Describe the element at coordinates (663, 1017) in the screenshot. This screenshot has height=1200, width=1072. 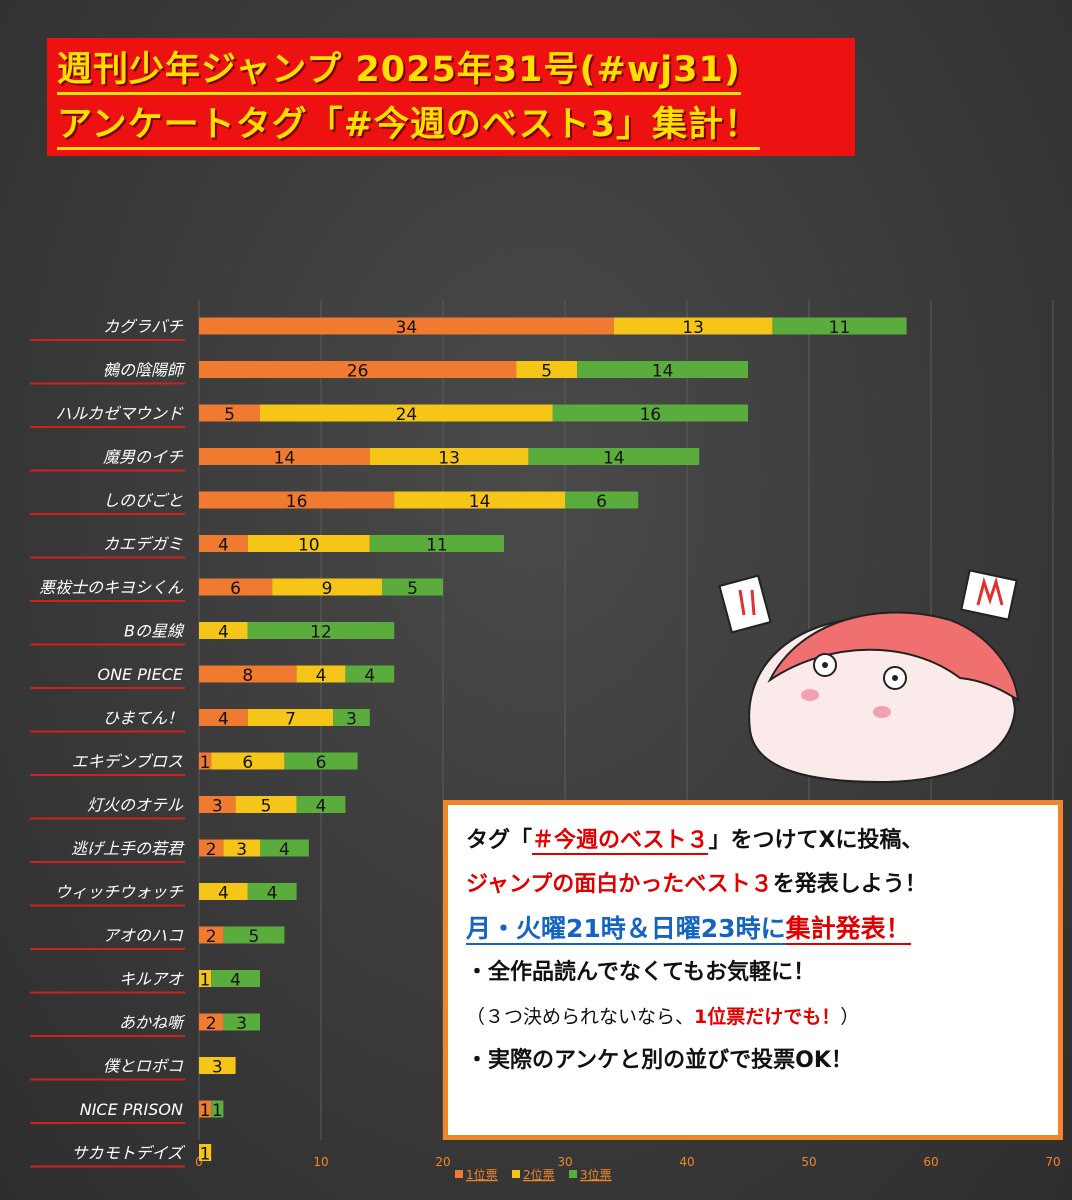
I see `info-line-5: （３つ決められないなら、1位票だけでも！）` at that location.